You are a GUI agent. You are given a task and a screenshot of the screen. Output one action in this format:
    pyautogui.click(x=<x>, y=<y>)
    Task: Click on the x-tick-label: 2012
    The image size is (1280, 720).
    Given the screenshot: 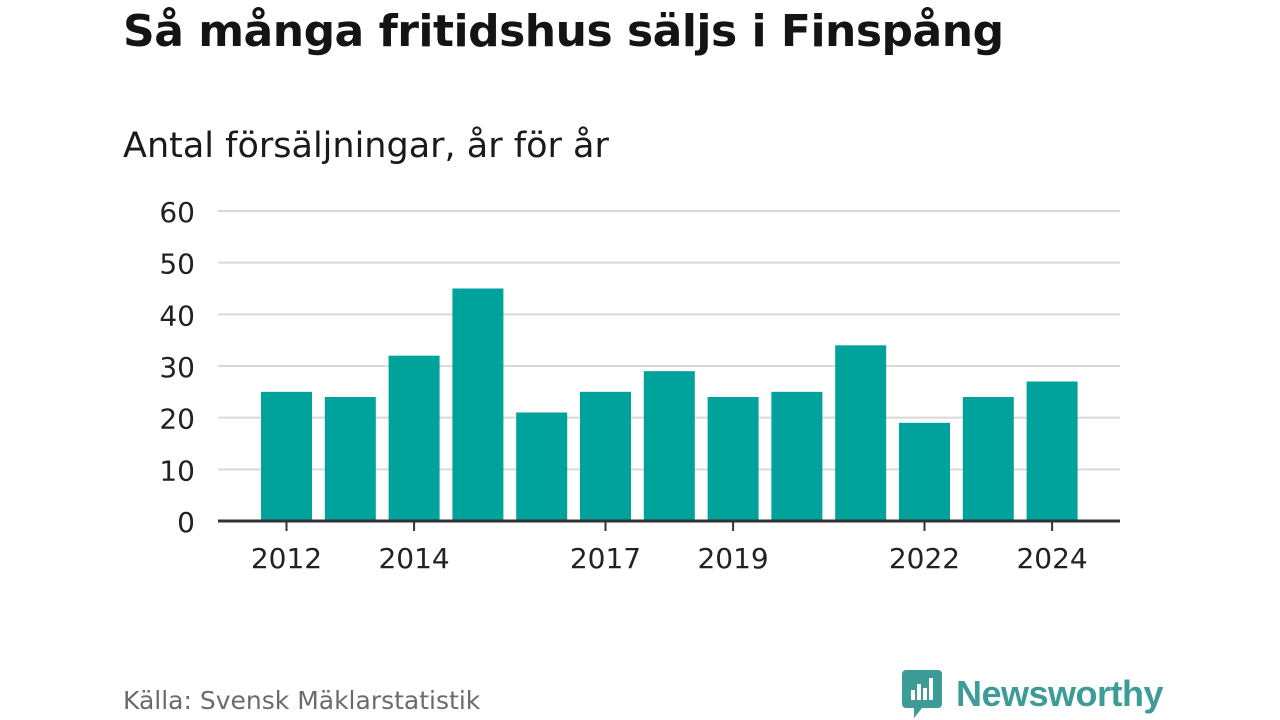 What is the action you would take?
    pyautogui.click(x=286, y=558)
    